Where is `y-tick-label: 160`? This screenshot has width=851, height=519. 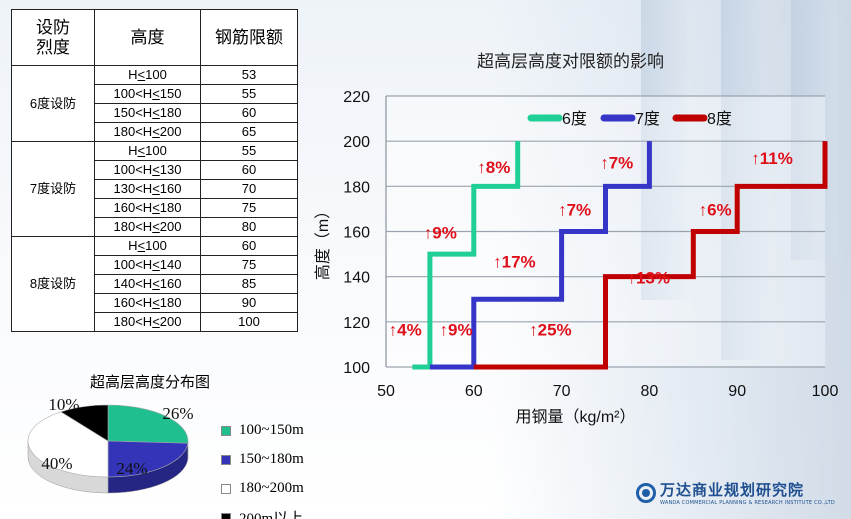
y-tick-label: 160 is located at coordinates (356, 233).